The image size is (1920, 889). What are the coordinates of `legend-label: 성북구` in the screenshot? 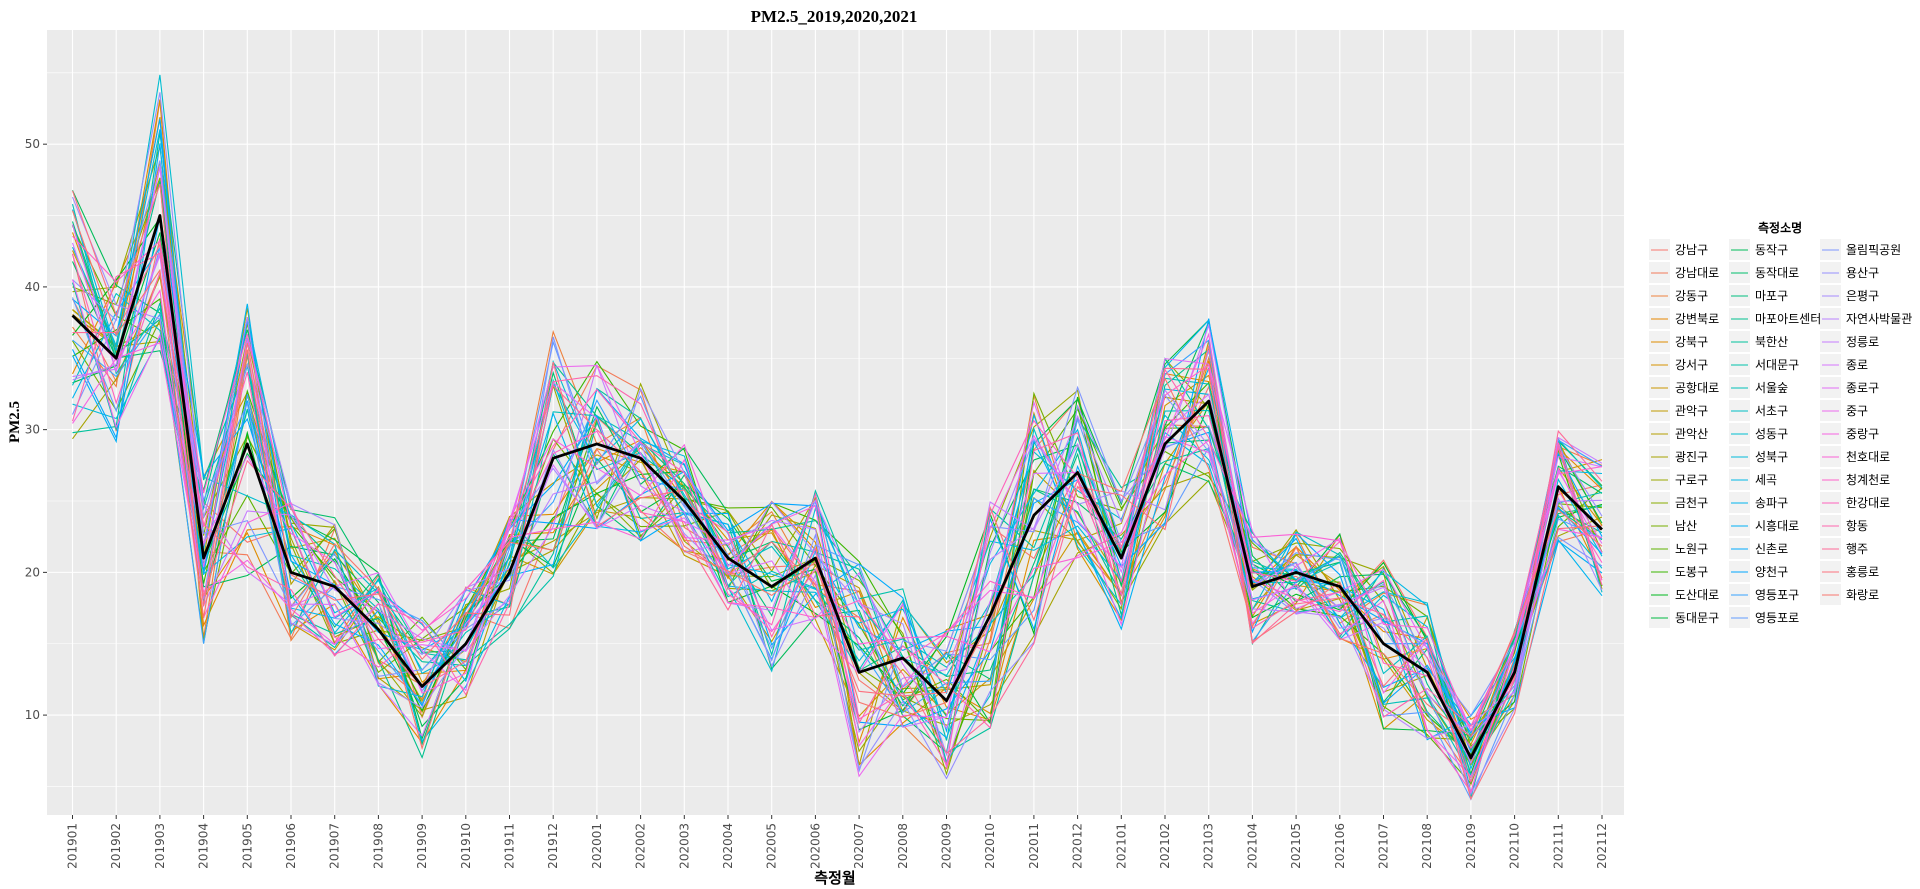 It's located at (1771, 457).